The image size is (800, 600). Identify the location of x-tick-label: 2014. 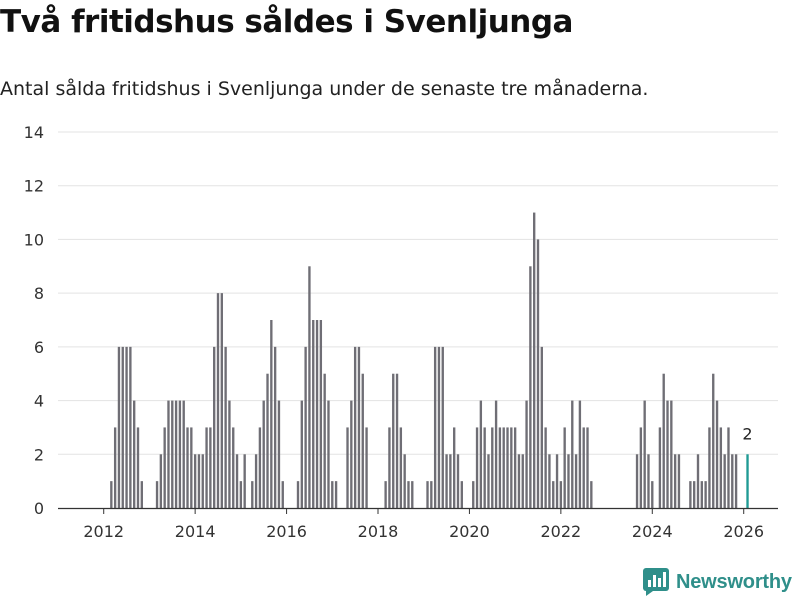
(195, 531).